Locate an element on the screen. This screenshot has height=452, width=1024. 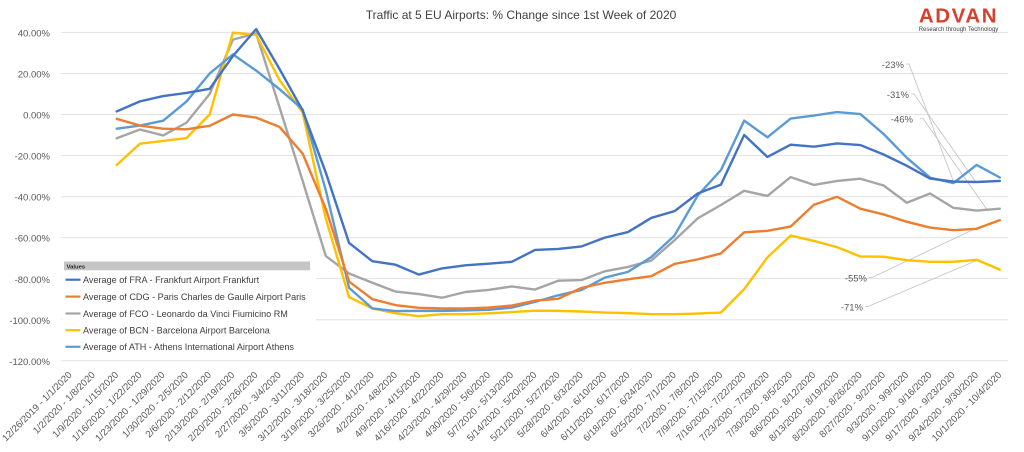
svg-text: -31% is located at coordinates (898, 95).